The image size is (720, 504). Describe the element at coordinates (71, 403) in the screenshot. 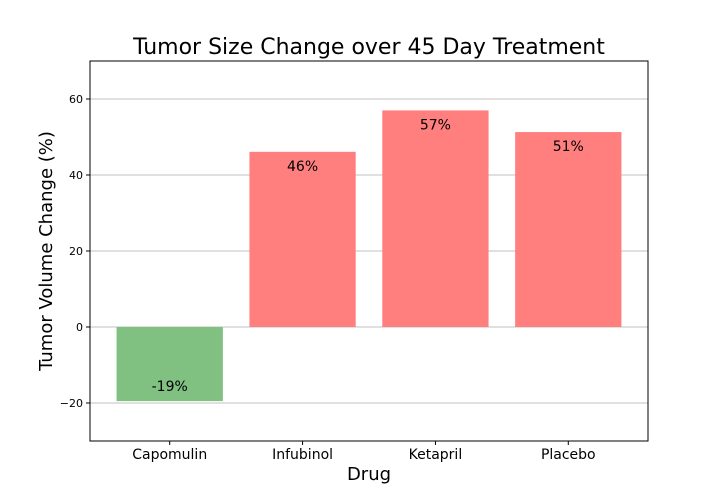

I see `y-tick-label: −20` at that location.